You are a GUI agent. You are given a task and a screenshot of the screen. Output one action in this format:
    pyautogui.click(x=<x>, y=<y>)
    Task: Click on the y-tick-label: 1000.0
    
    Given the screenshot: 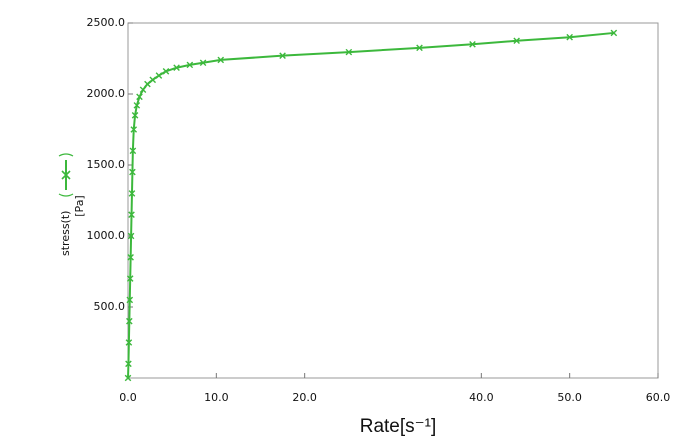 What is the action you would take?
    pyautogui.click(x=106, y=235)
    